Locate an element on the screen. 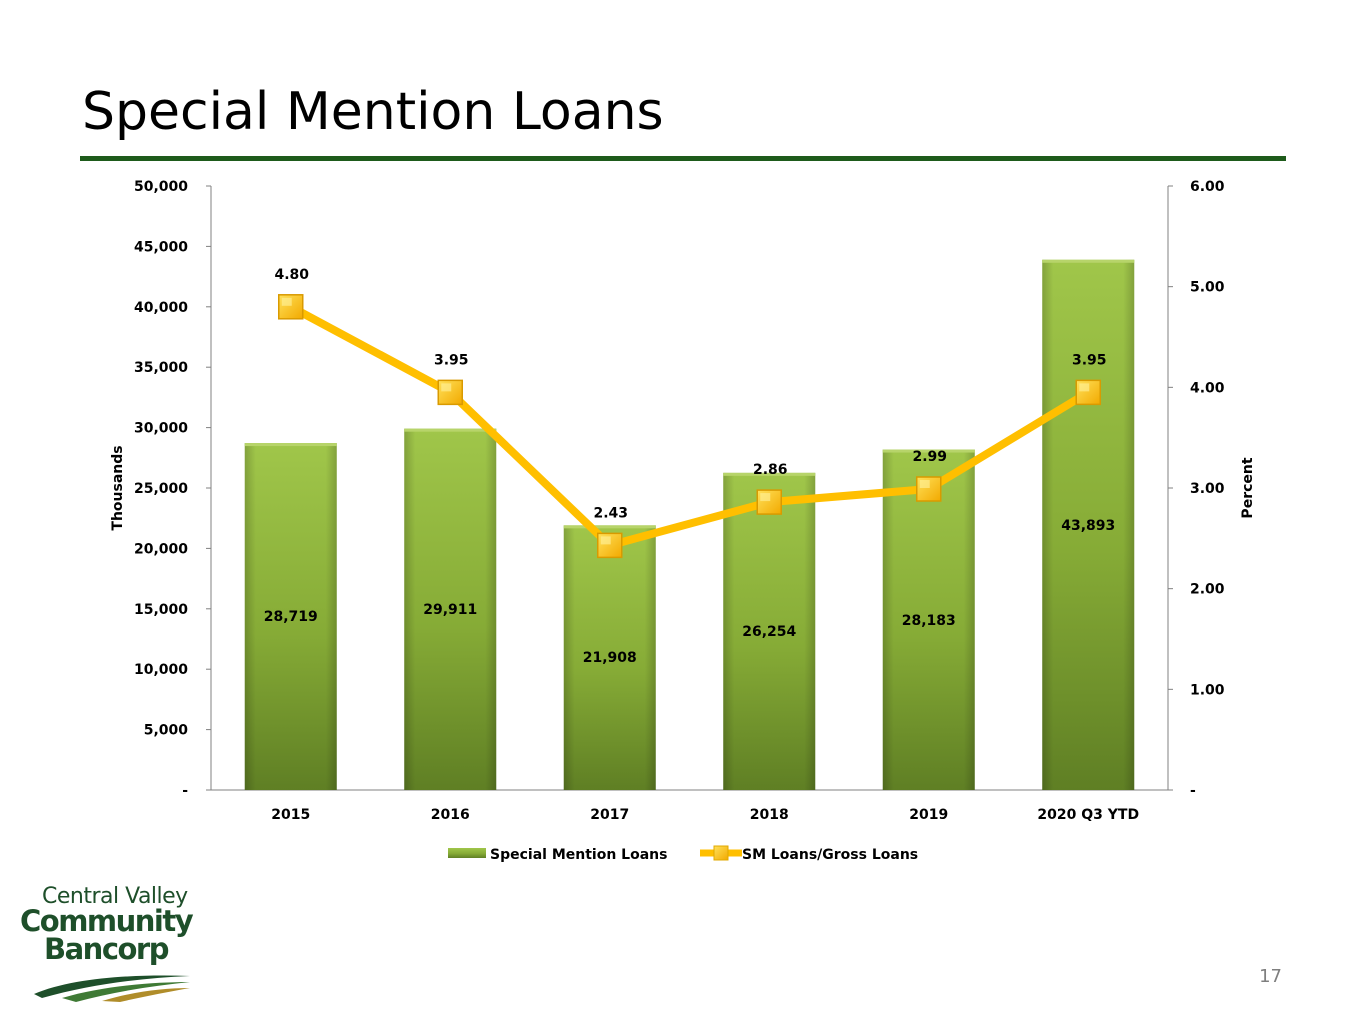 This screenshot has height=1024, width=1365. legend-bar-label: Special Mention Loans is located at coordinates (578, 855).